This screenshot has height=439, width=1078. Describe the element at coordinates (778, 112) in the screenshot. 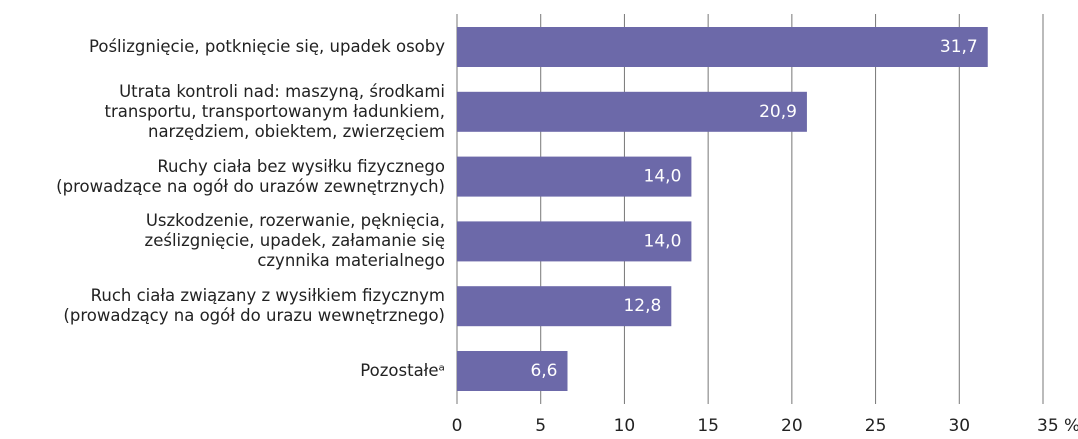

I see `value-label: 20,9` at that location.